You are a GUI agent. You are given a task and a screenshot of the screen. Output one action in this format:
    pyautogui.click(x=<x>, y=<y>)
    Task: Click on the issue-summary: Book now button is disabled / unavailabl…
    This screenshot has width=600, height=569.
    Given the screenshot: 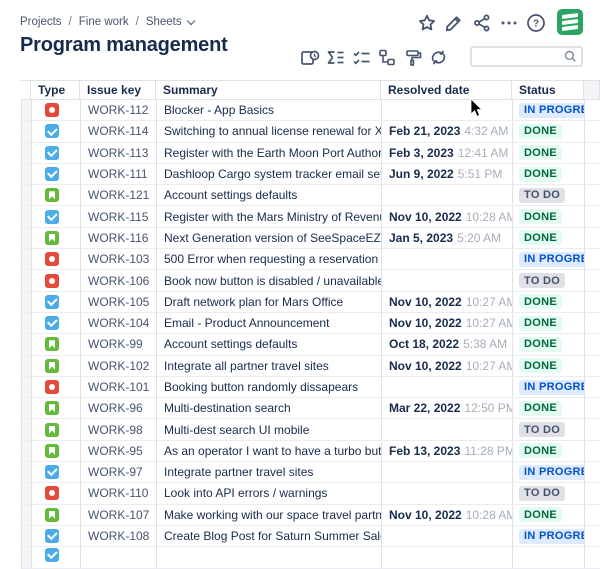 What is the action you would take?
    pyautogui.click(x=269, y=280)
    